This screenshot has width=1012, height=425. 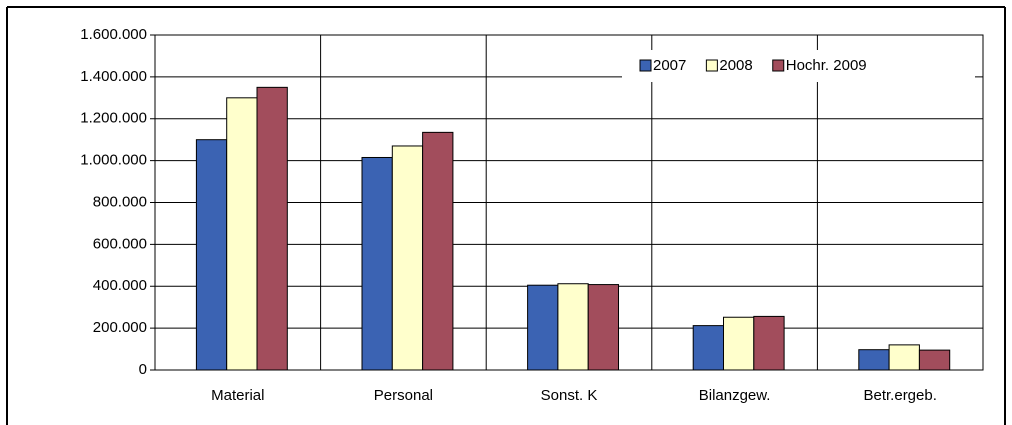 What do you see at coordinates (113, 160) in the screenshot?
I see `y-tick-label: 1.000.000` at bounding box center [113, 160].